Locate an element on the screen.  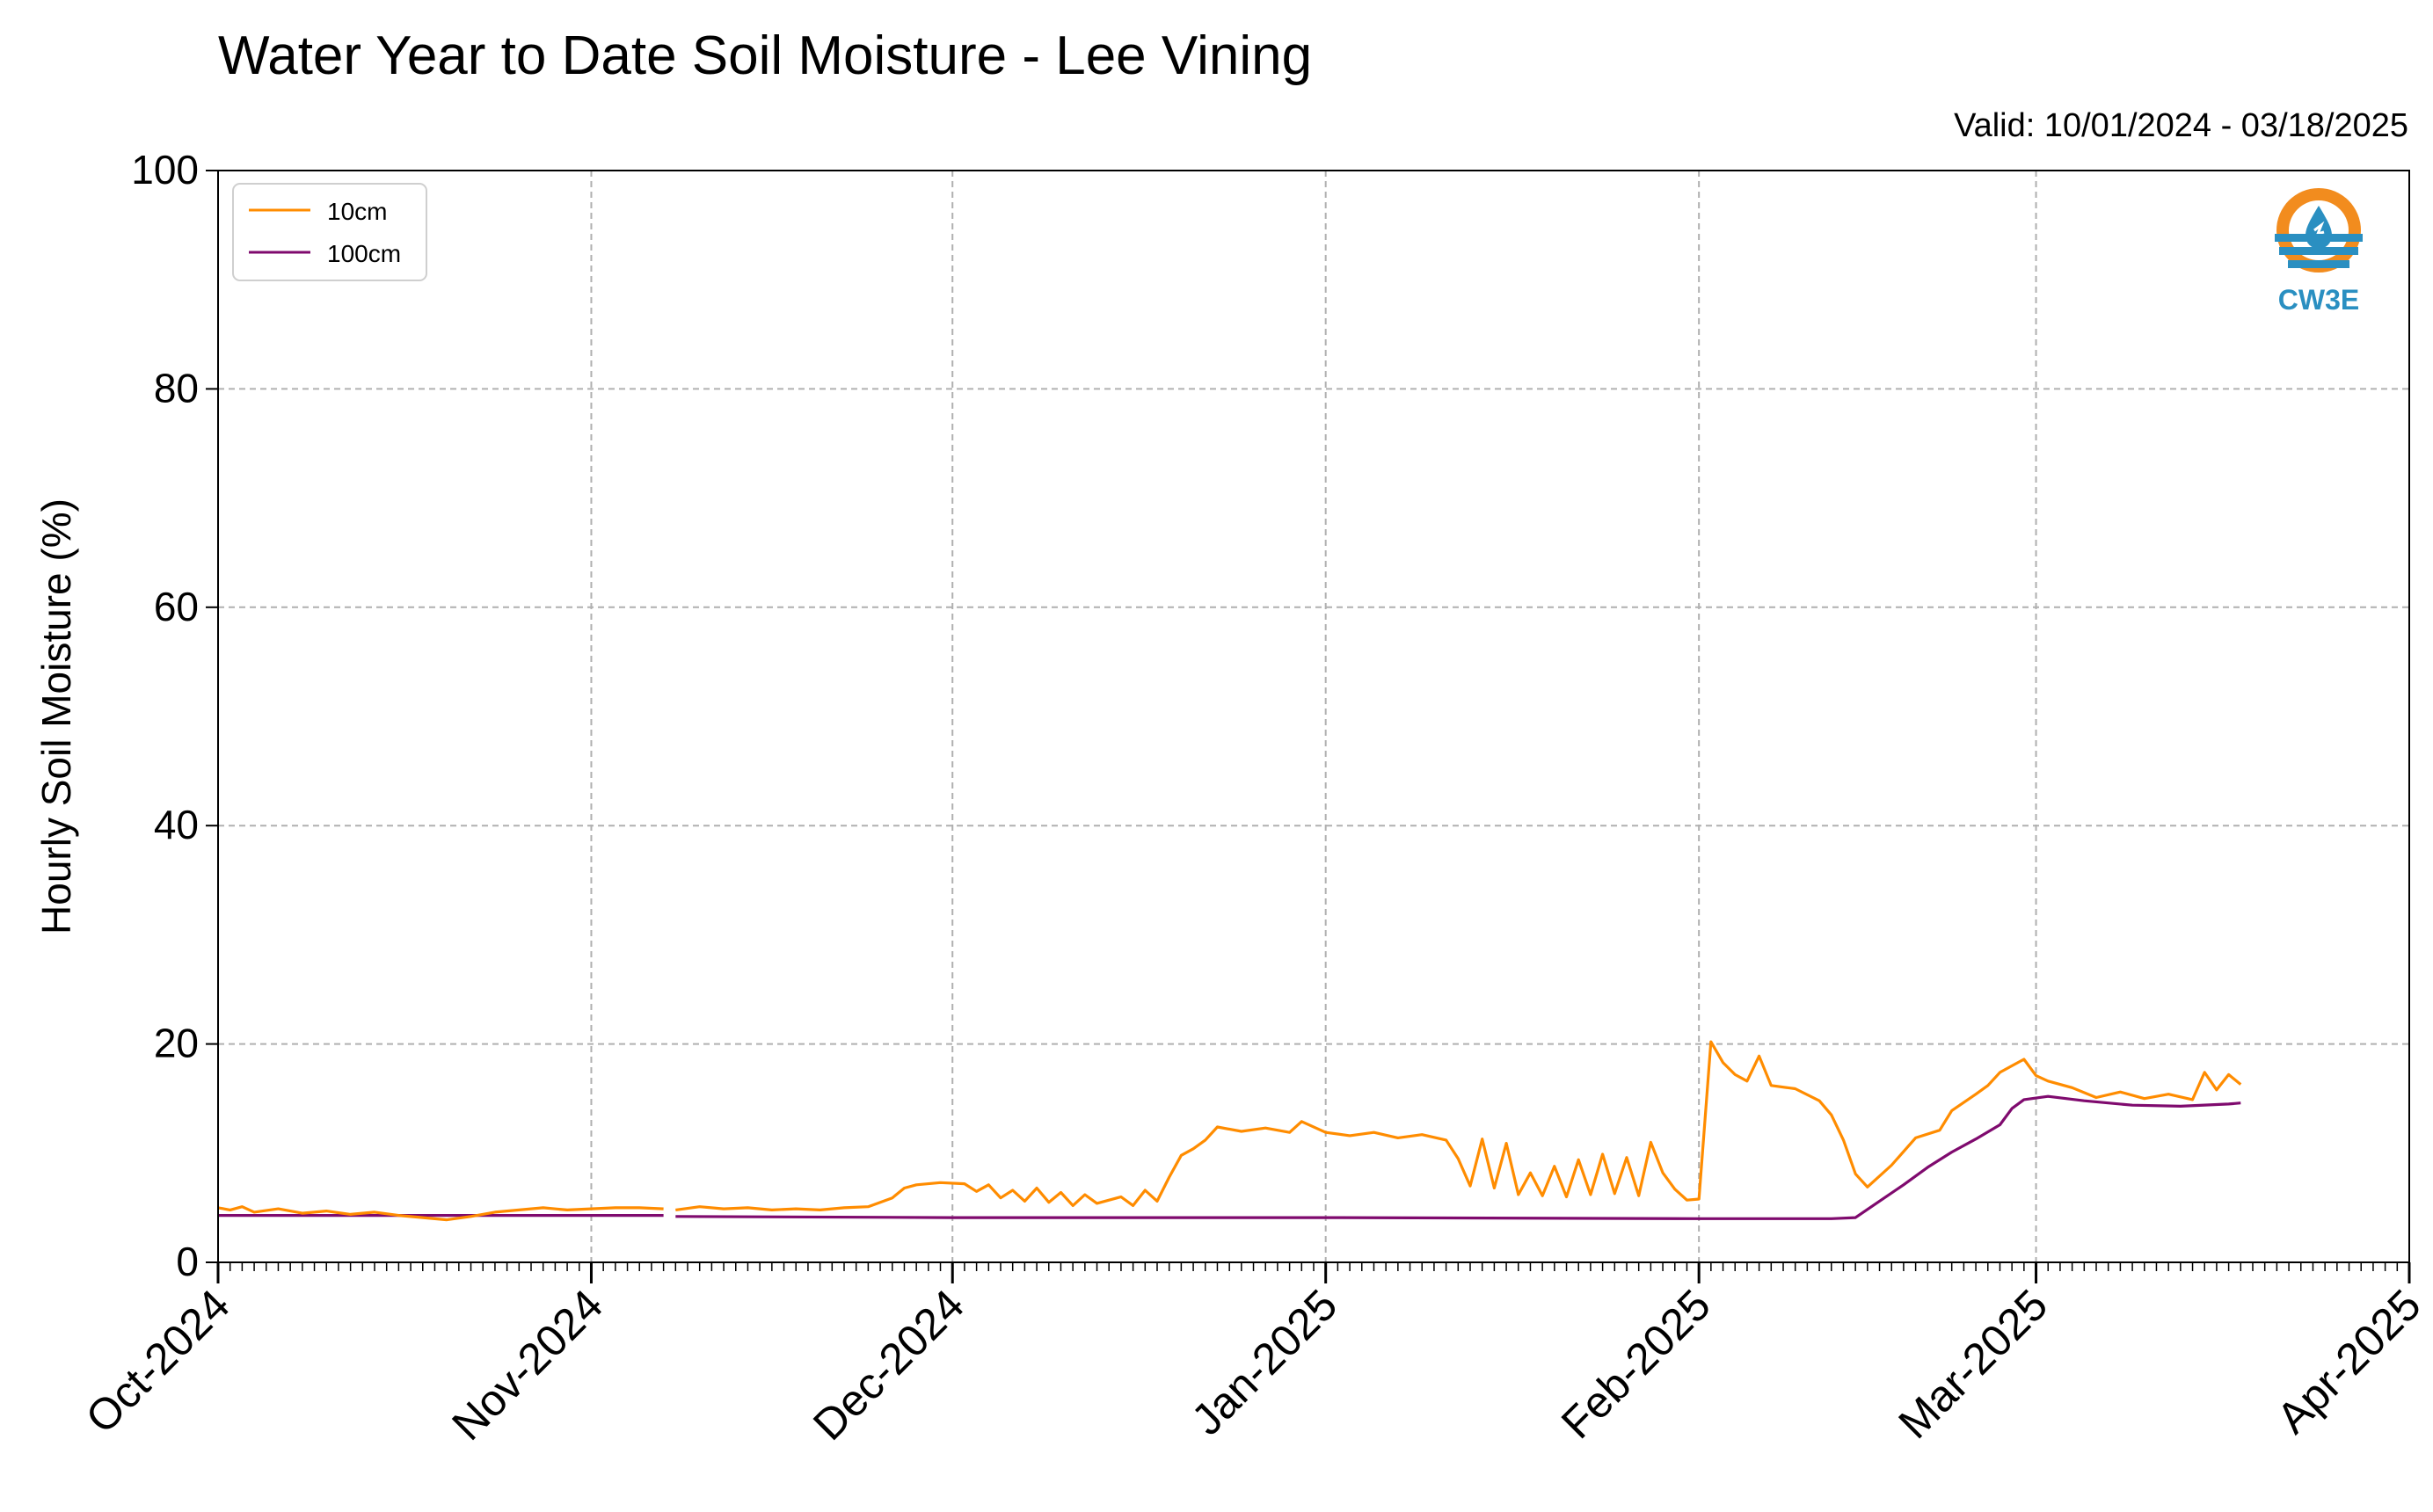
legend-box is located at coordinates (329, 232).